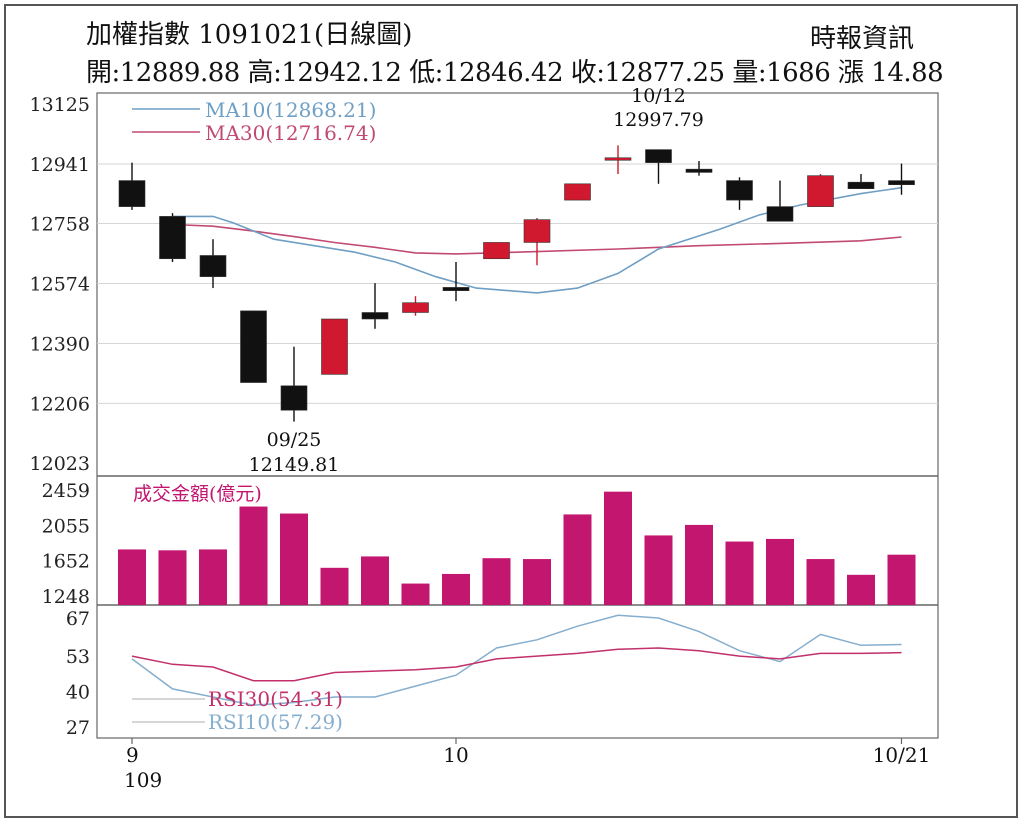 The height and width of the screenshot is (824, 1024). I want to click on x-tick-label: 10/21, so click(902, 755).